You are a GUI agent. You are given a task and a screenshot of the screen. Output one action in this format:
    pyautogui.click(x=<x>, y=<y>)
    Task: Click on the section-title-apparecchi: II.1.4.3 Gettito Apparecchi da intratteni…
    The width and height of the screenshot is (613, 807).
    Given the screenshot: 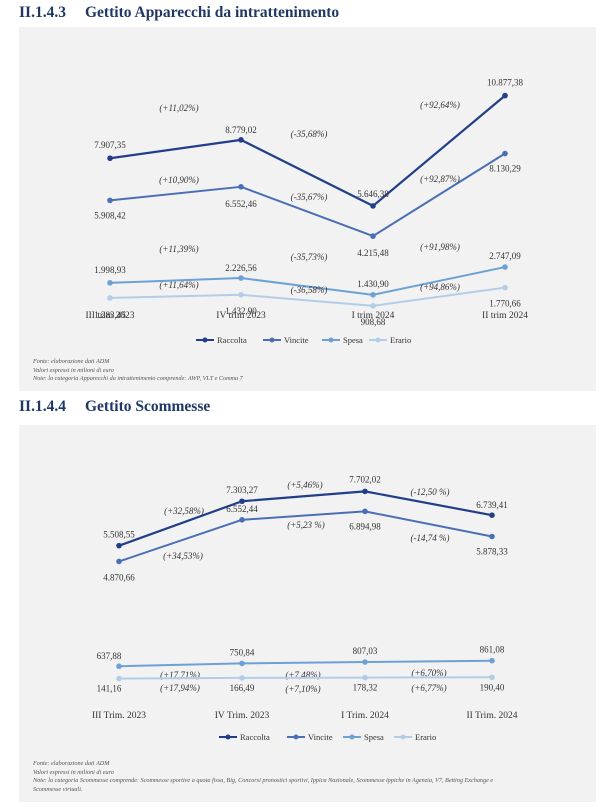 What is the action you would take?
    pyautogui.click(x=179, y=13)
    